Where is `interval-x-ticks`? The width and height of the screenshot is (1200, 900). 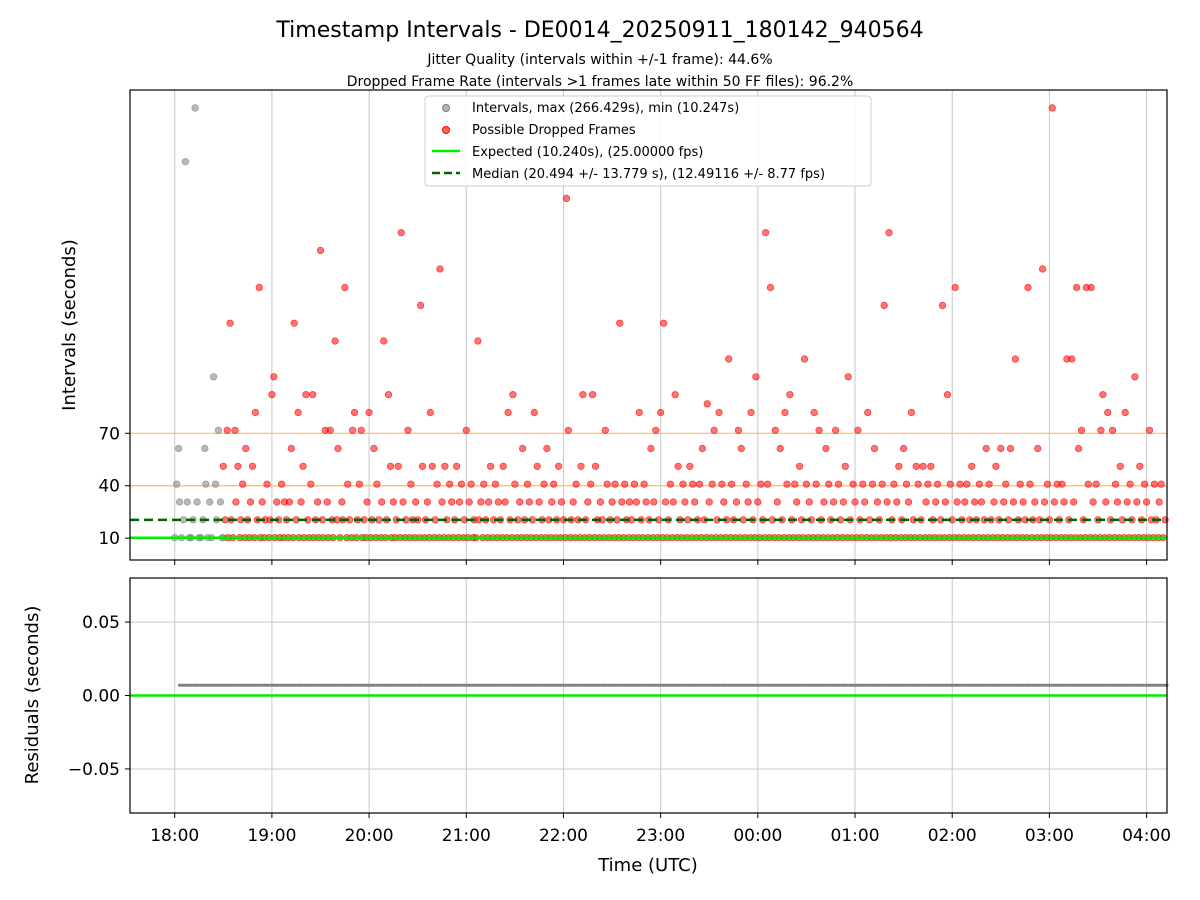 interval-x-ticks is located at coordinates (661, 562).